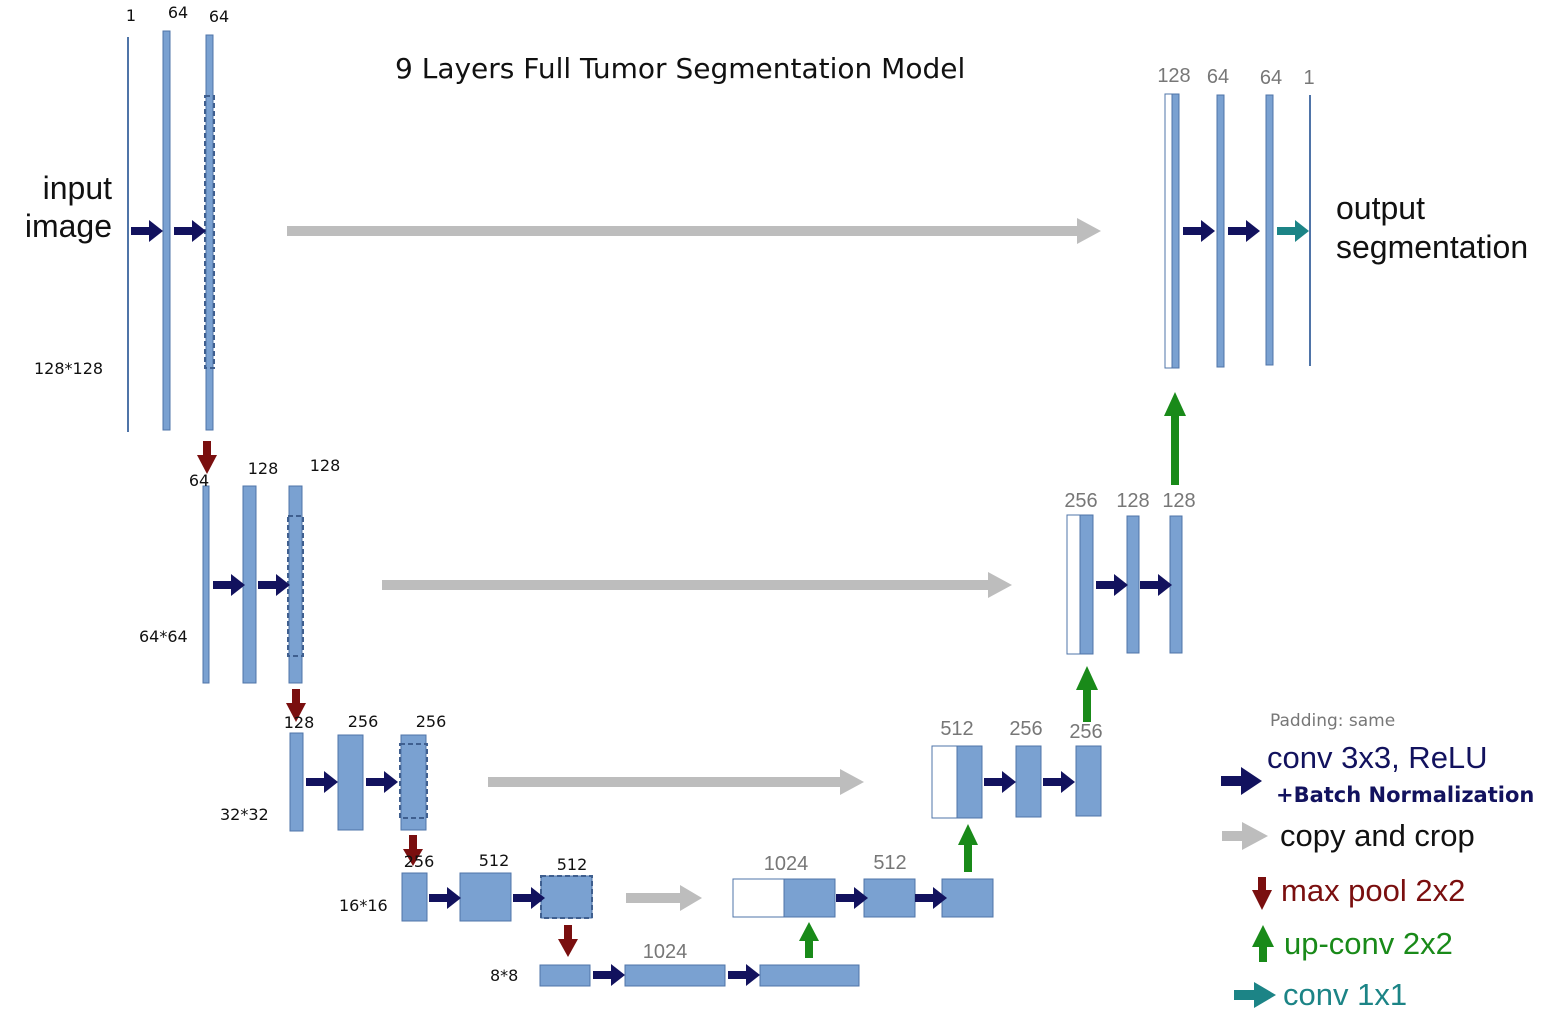 Image resolution: width=1555 pixels, height=1036 pixels. Describe the element at coordinates (1263, 943) in the screenshot. I see `legend-upconv-arrow-icon` at that location.